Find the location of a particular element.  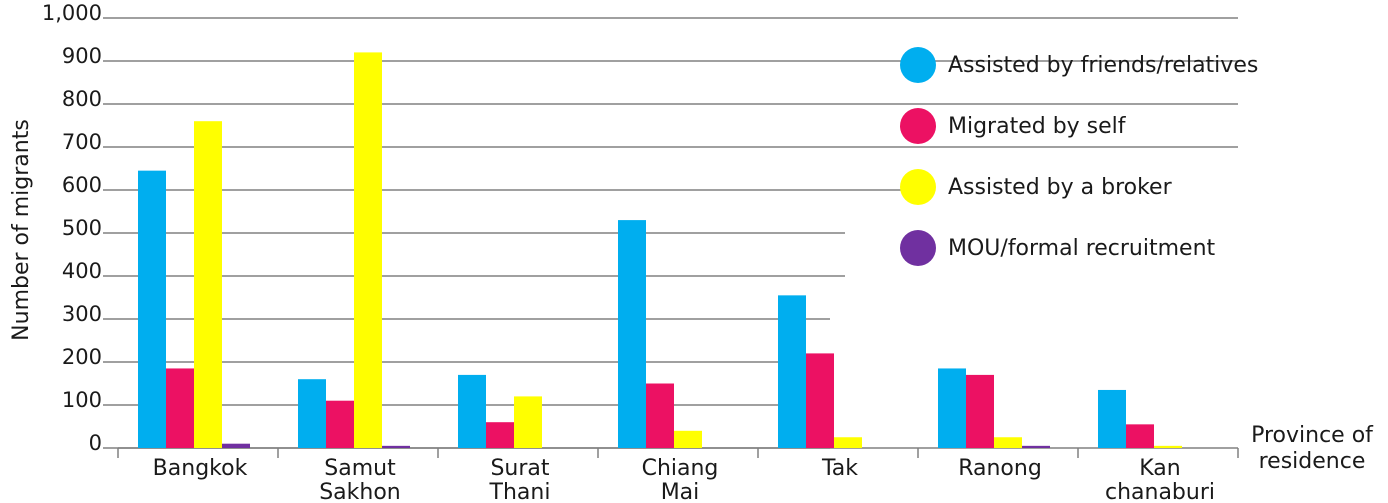

y-tick-label: 0 is located at coordinates (95, 443).